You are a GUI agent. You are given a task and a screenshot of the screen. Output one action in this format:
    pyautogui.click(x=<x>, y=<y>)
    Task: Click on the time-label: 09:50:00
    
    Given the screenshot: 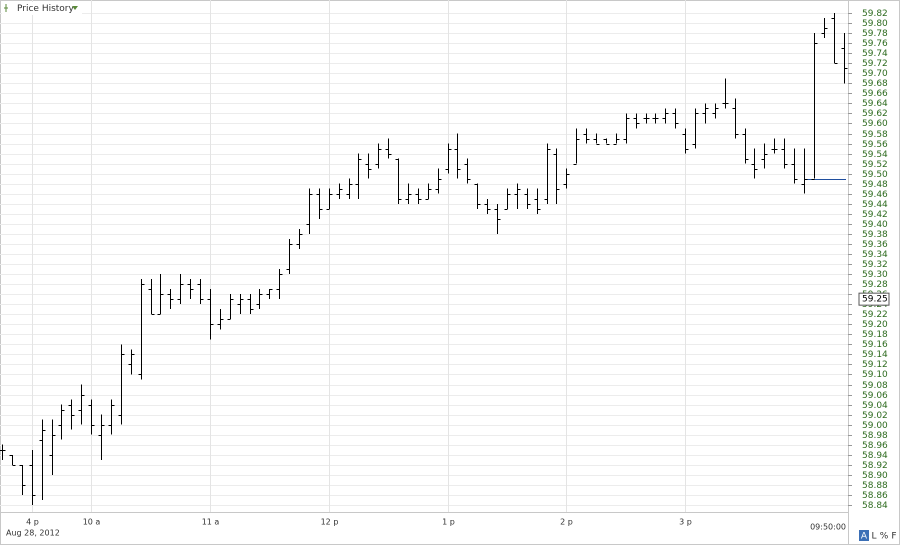 What is the action you would take?
    pyautogui.click(x=828, y=527)
    